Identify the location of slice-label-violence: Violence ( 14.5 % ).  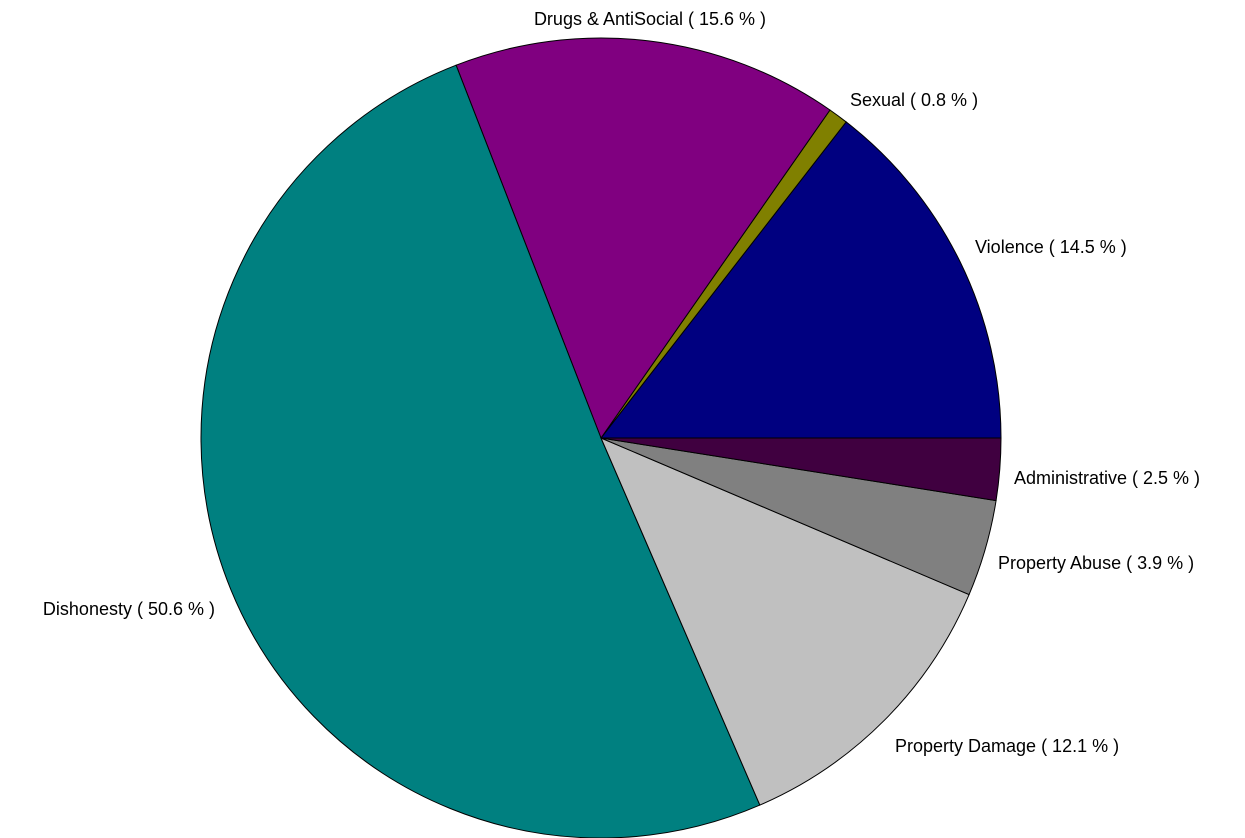
(1051, 247).